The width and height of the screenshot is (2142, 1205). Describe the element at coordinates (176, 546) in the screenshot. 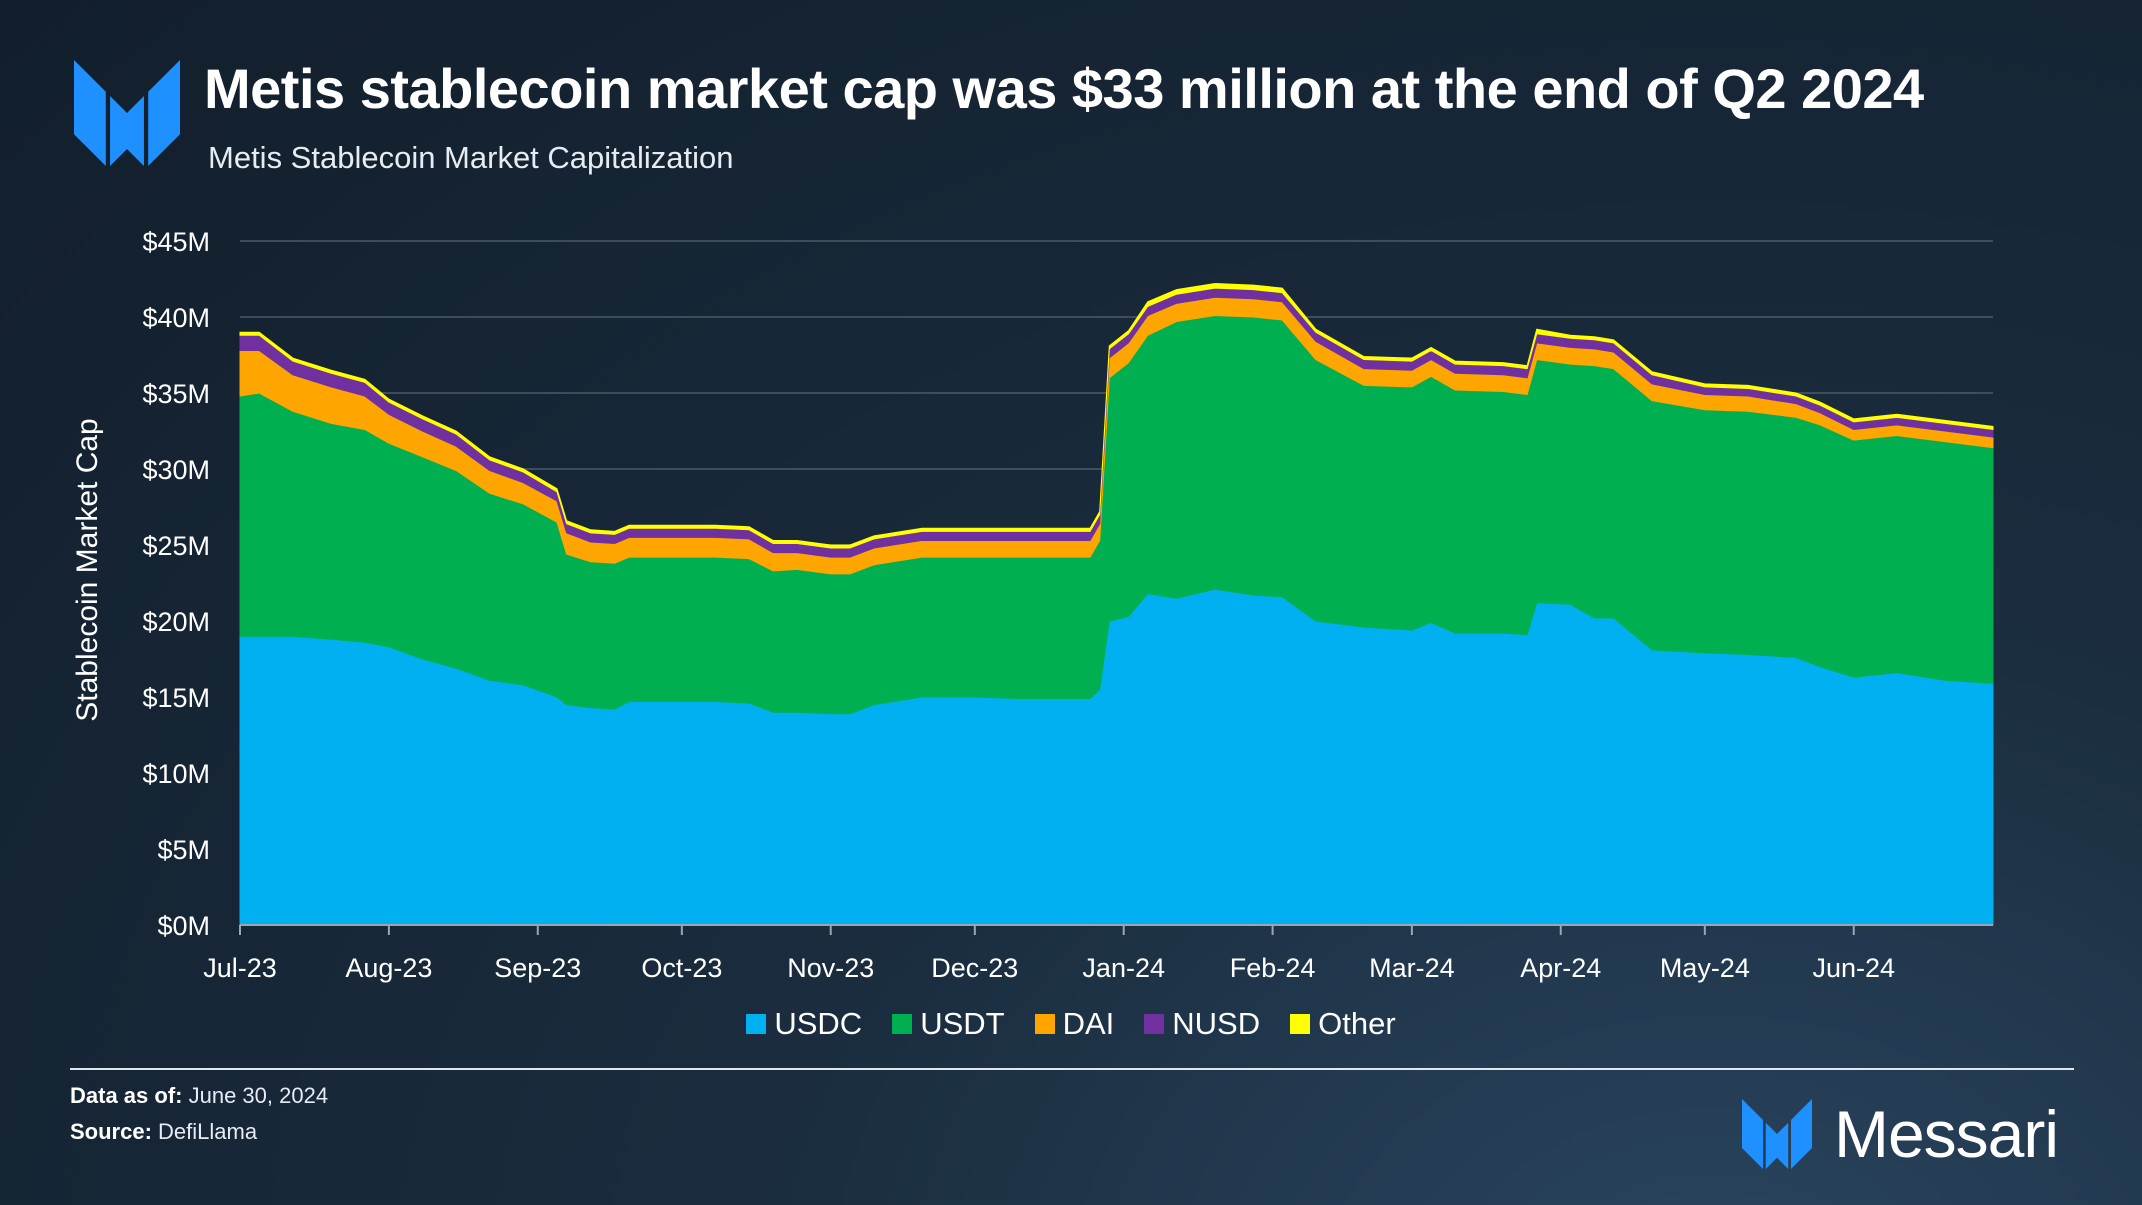

I see `y-tick-label: $25M` at that location.